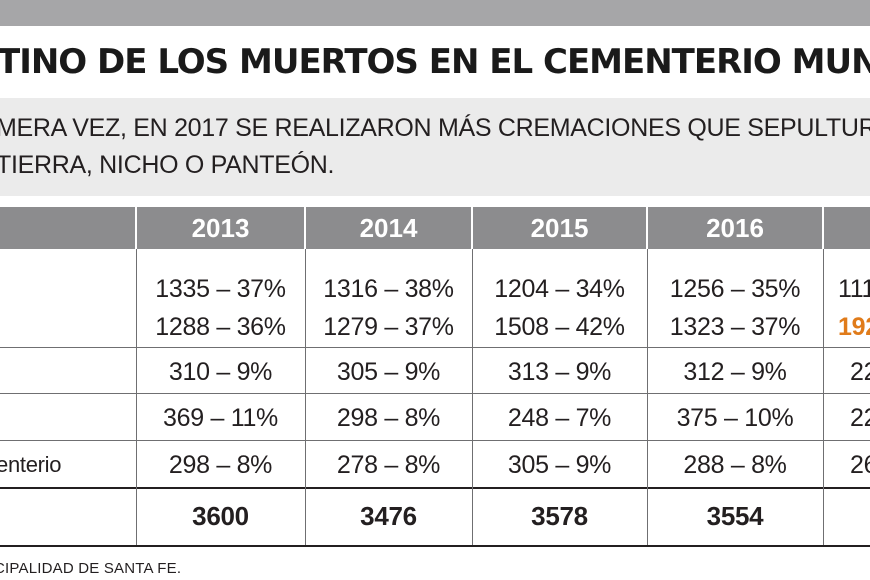 This screenshot has height=580, width=870. Describe the element at coordinates (847, 228) in the screenshot. I see `header-year-partial` at that location.